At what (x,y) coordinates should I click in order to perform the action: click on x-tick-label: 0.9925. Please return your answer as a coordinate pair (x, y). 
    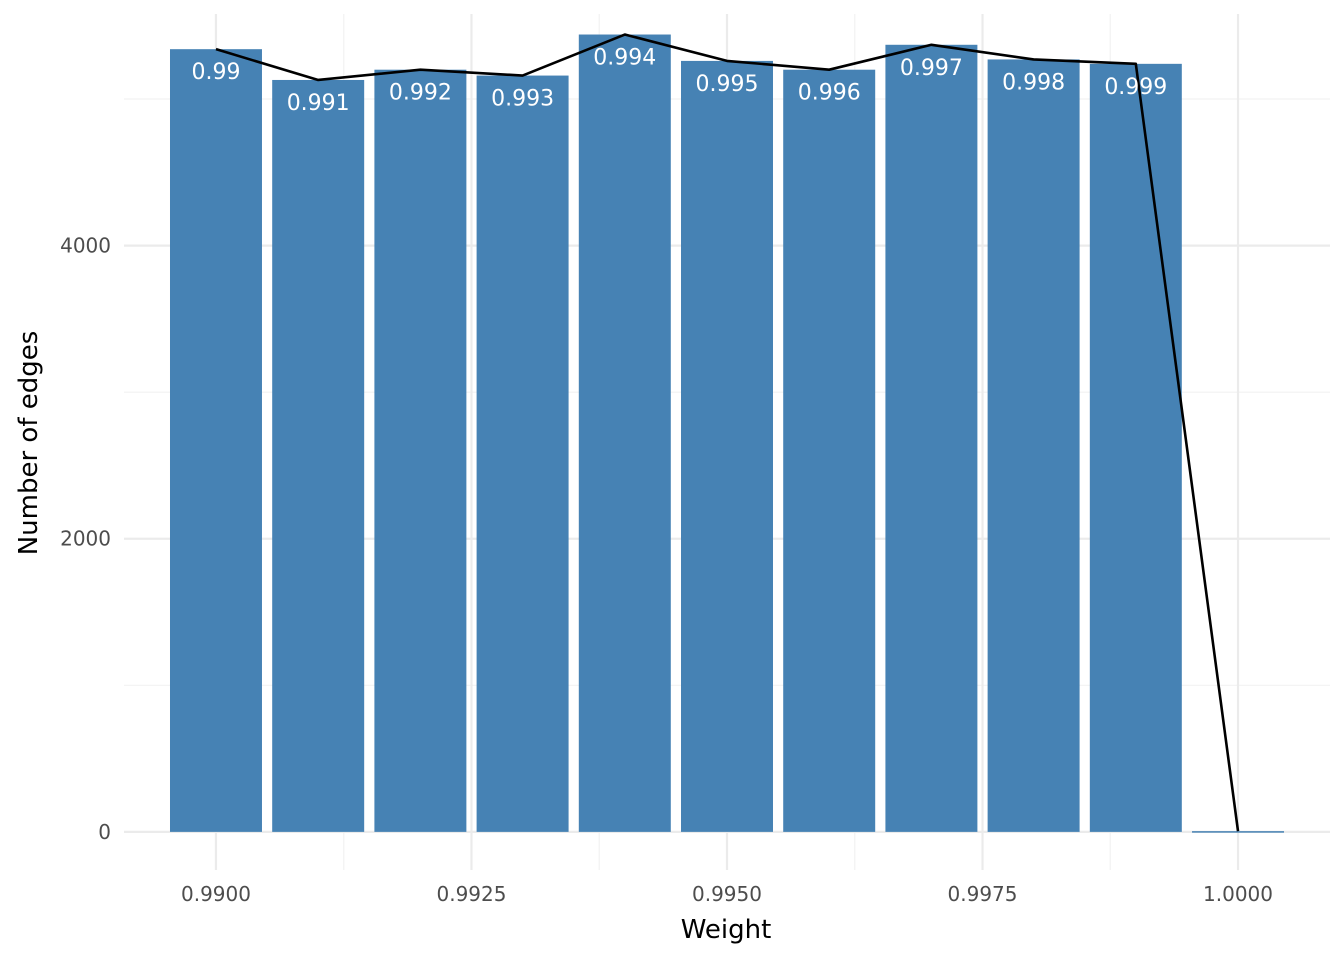
    Looking at the image, I should click on (471, 894).